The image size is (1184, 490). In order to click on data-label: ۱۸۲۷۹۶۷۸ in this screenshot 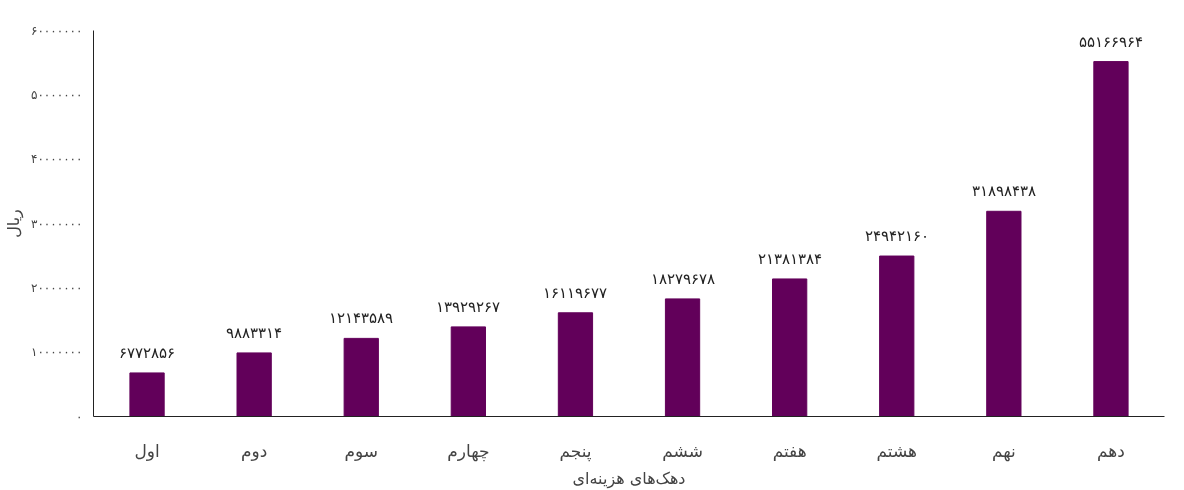, I will do `click(682, 278)`.